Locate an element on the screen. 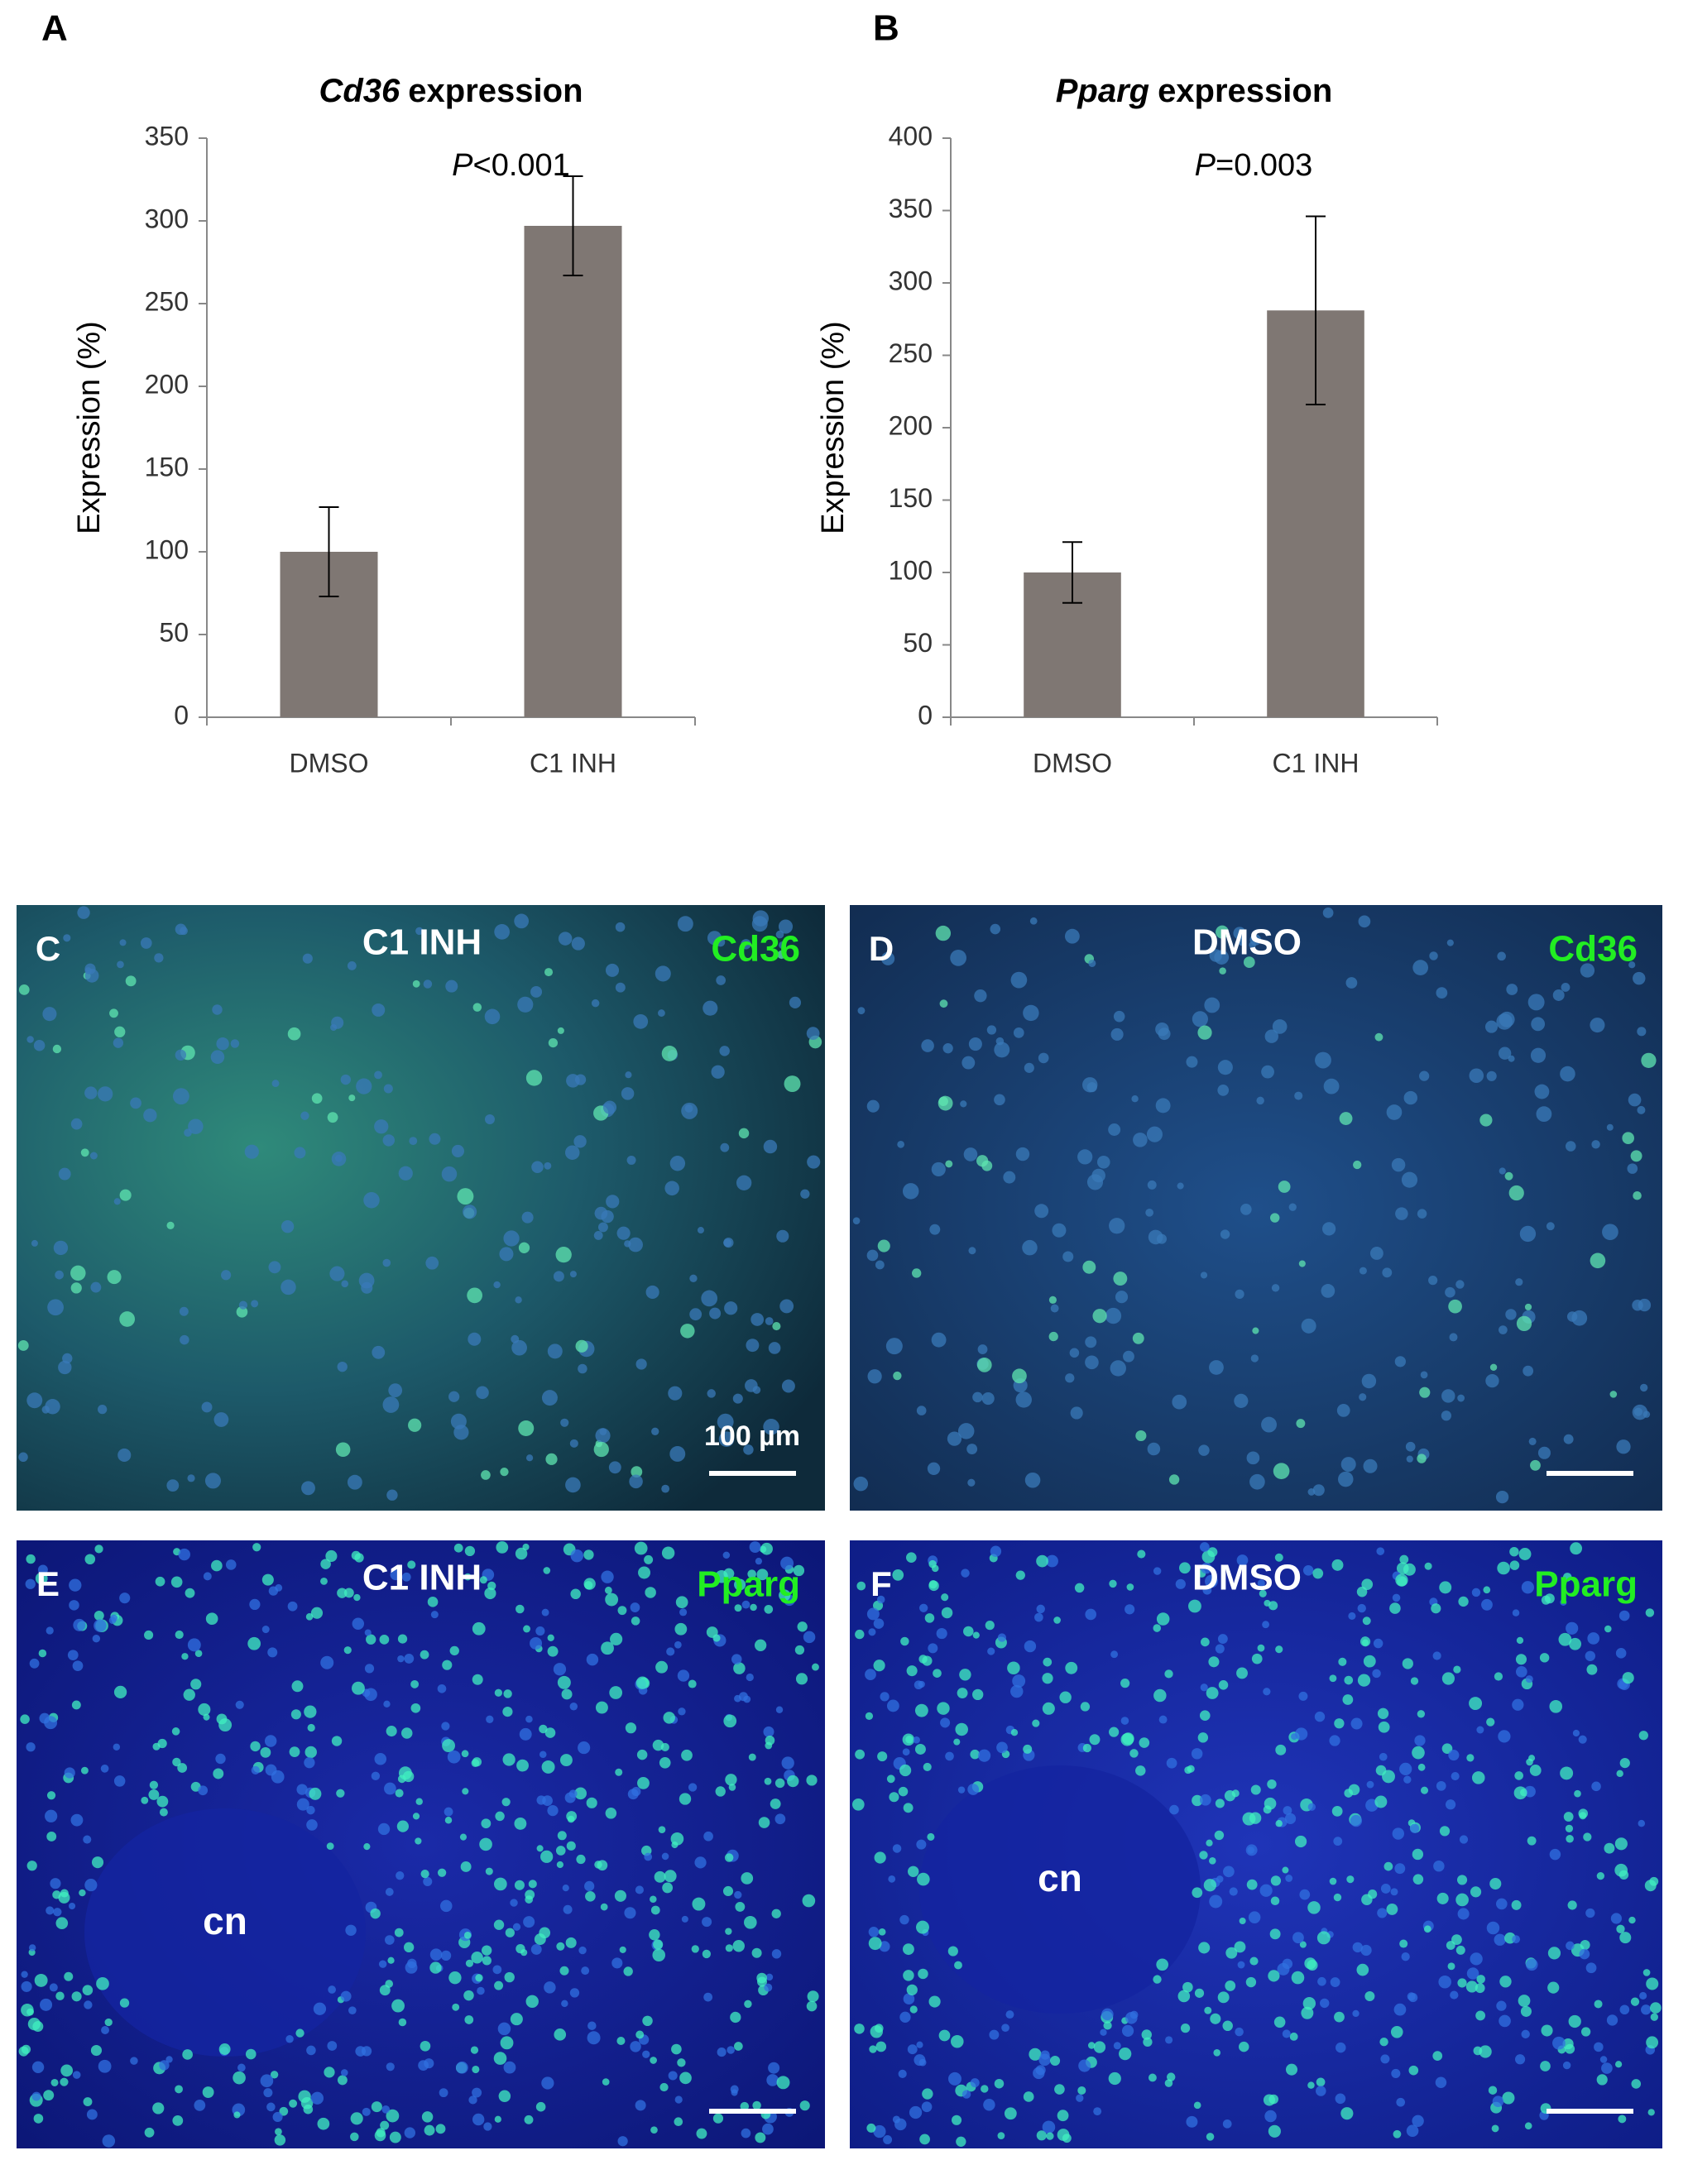 The image size is (1688, 2184). chart-title: Pparg expression is located at coordinates (1194, 91).